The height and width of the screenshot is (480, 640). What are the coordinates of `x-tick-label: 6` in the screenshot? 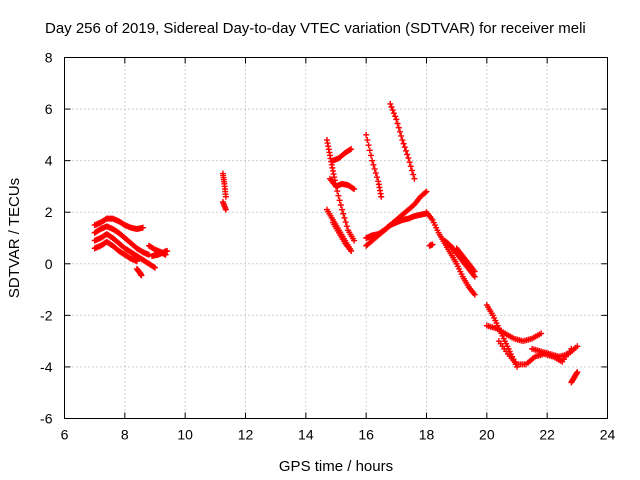 It's located at (65, 435).